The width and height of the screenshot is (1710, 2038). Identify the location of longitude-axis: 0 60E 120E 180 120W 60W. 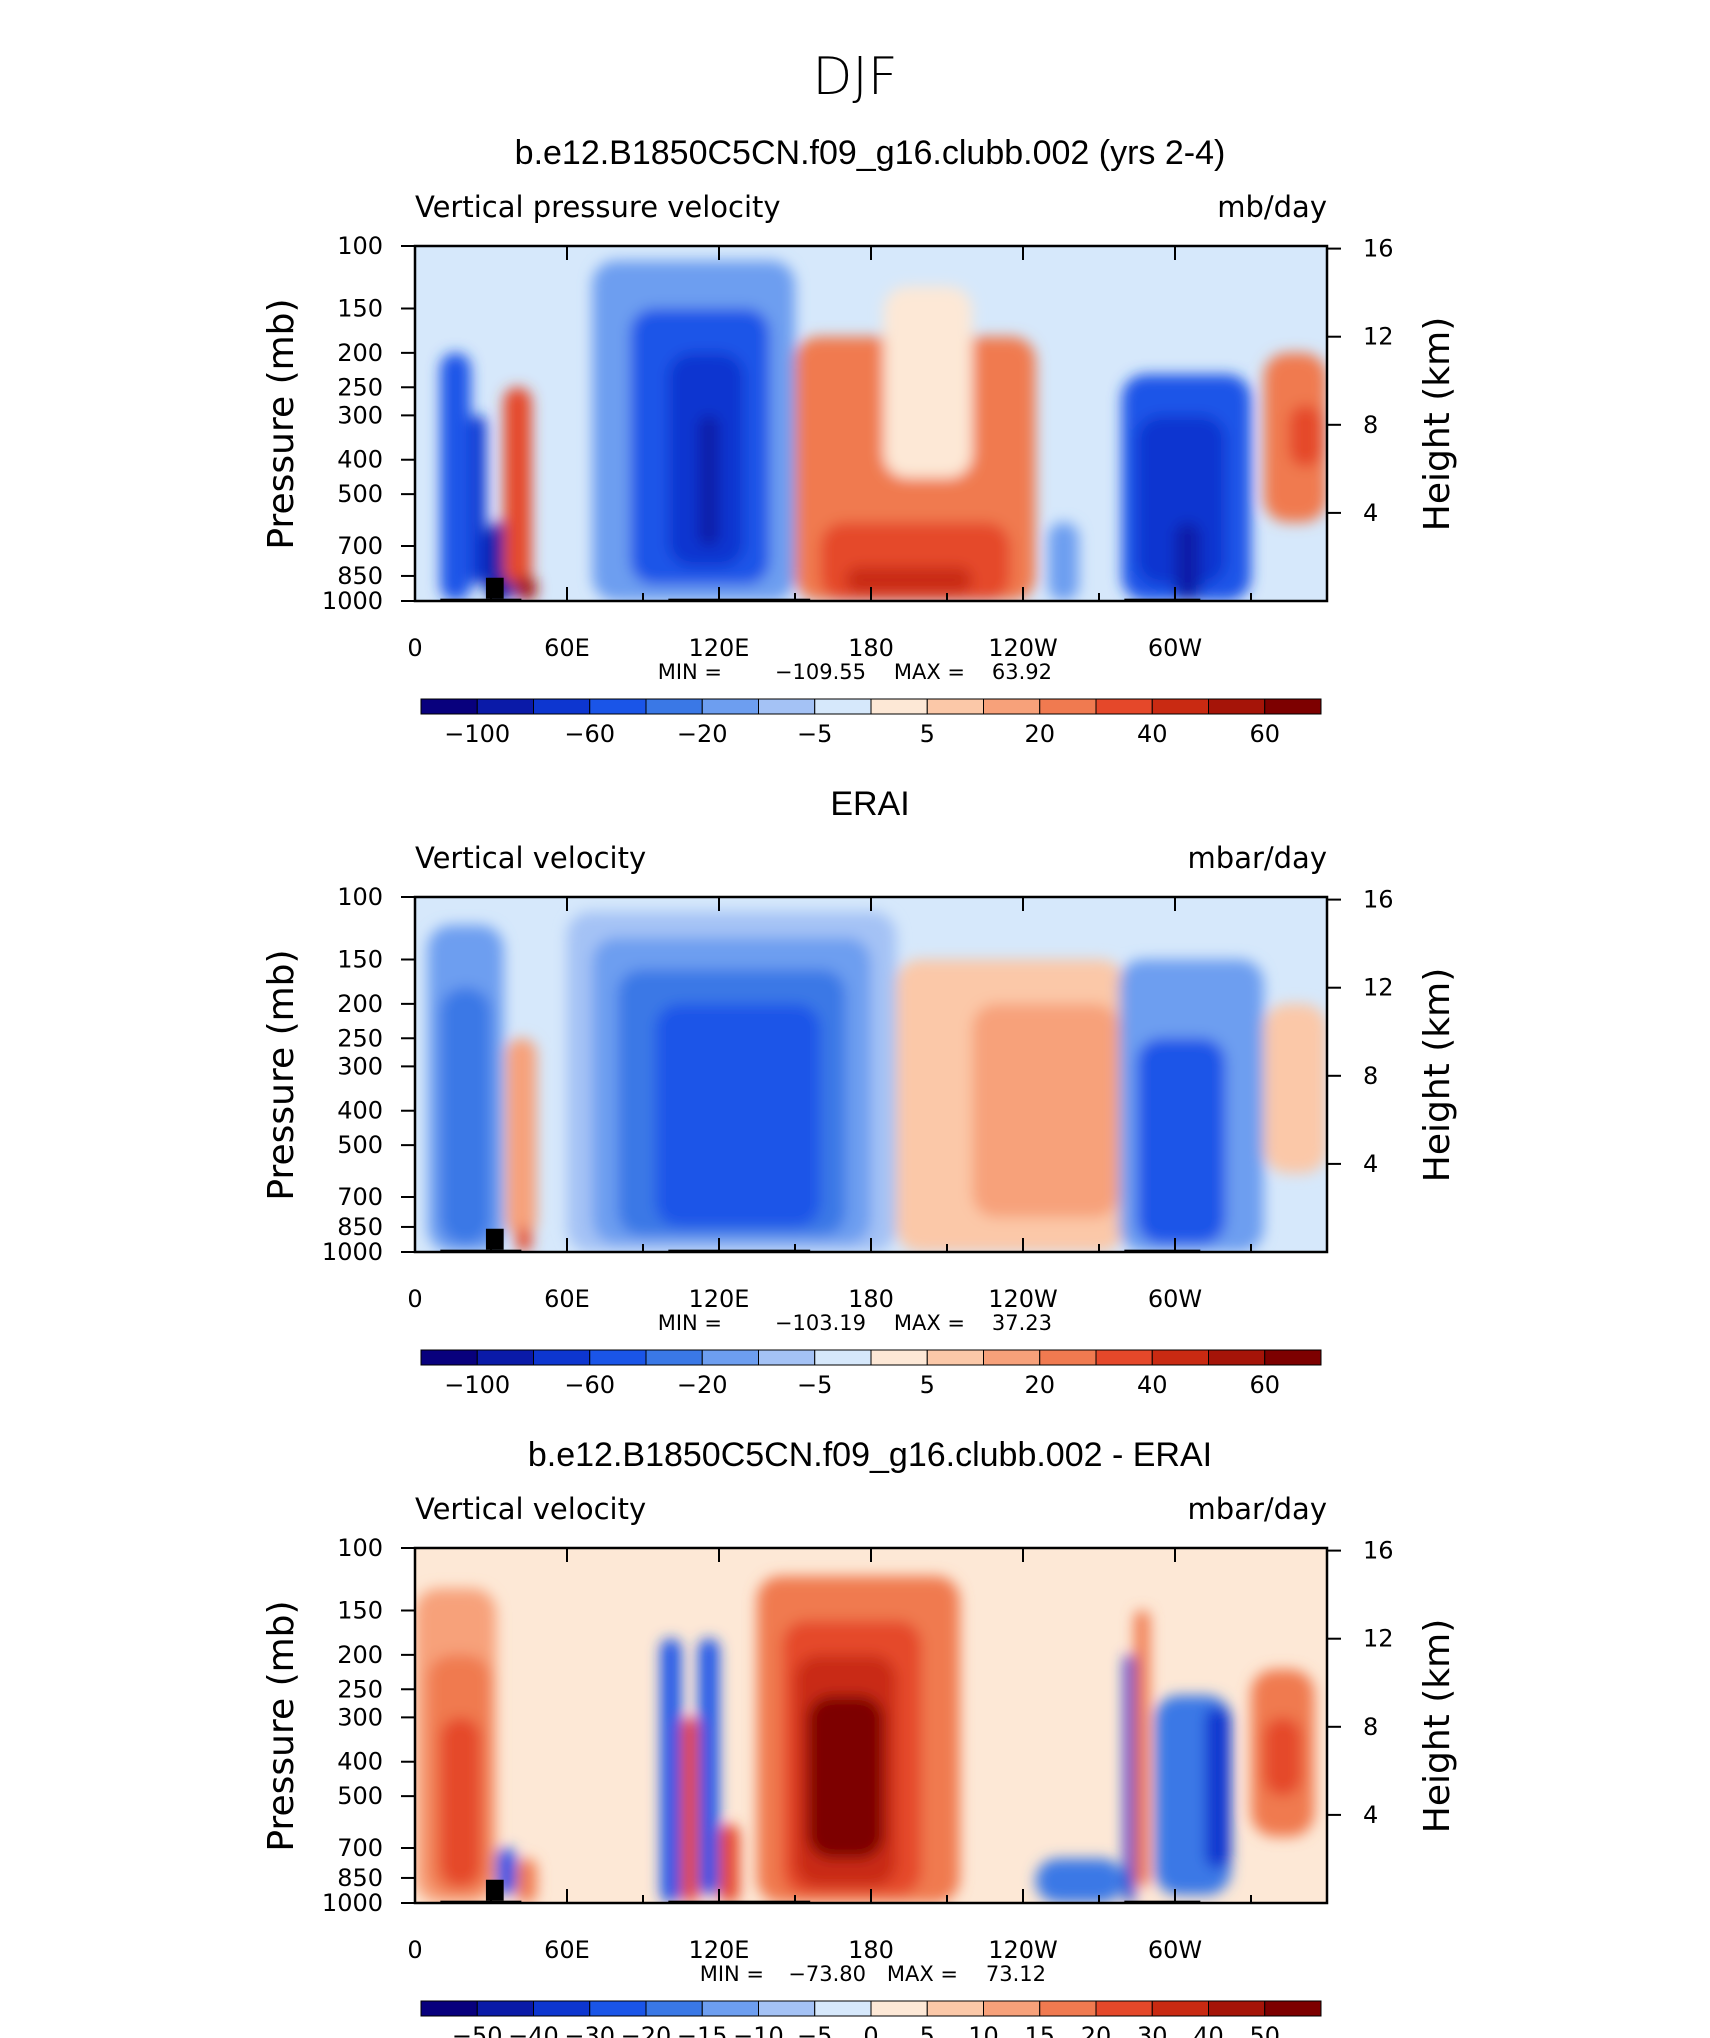
(867, 1756).